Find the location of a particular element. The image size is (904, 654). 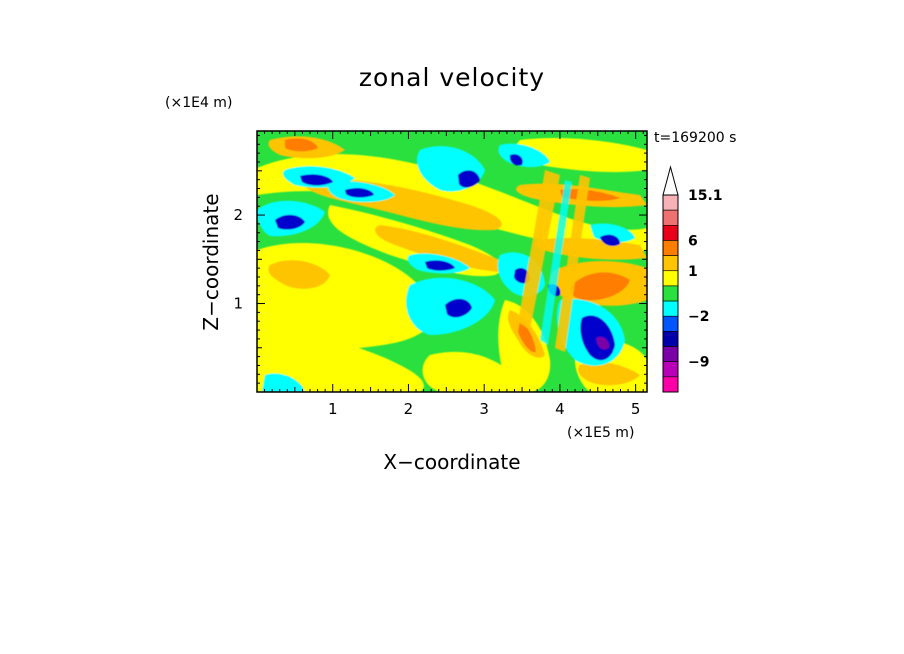

x-axis-unit: (×1E5 m) is located at coordinates (600, 433).